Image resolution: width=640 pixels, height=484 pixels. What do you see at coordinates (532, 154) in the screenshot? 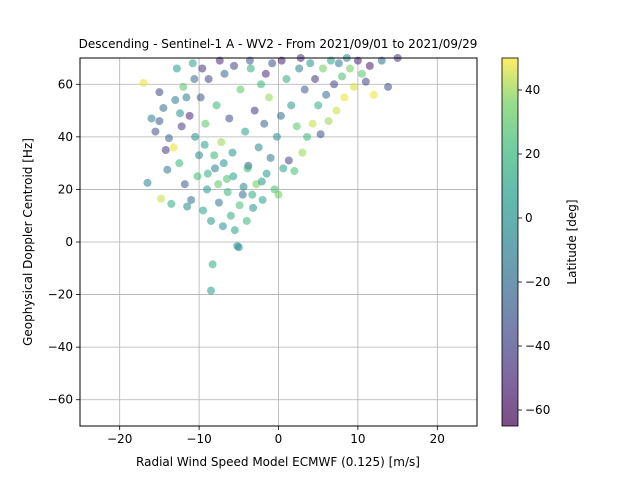
I see `colorbar-tick-label: 20` at bounding box center [532, 154].